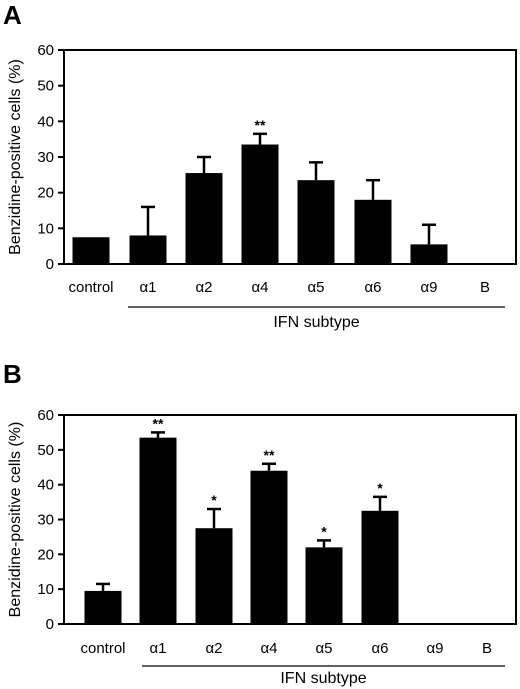  What do you see at coordinates (259, 287) in the screenshot?
I see `panel-a-category-label: α4` at bounding box center [259, 287].